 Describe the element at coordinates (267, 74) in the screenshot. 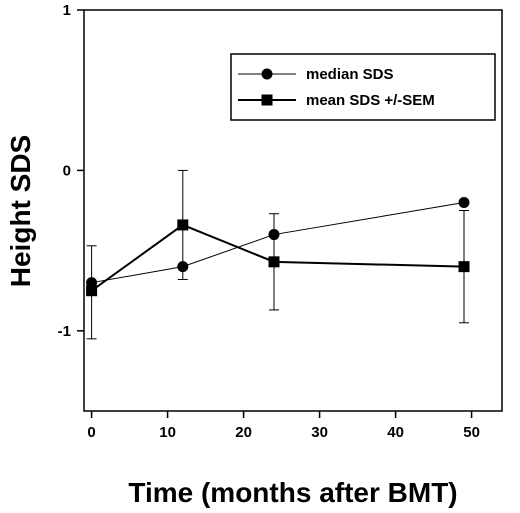

I see `legend-marker-median` at that location.